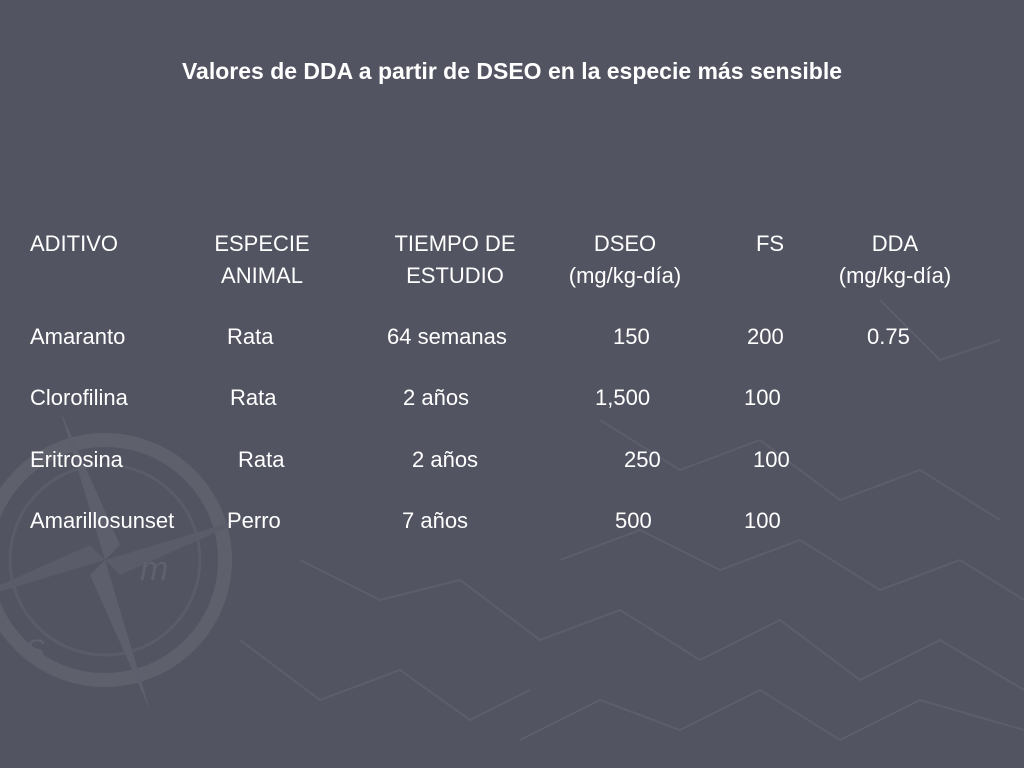 The image size is (1024, 768). What do you see at coordinates (254, 520) in the screenshot?
I see `cell-especie: Perro` at bounding box center [254, 520].